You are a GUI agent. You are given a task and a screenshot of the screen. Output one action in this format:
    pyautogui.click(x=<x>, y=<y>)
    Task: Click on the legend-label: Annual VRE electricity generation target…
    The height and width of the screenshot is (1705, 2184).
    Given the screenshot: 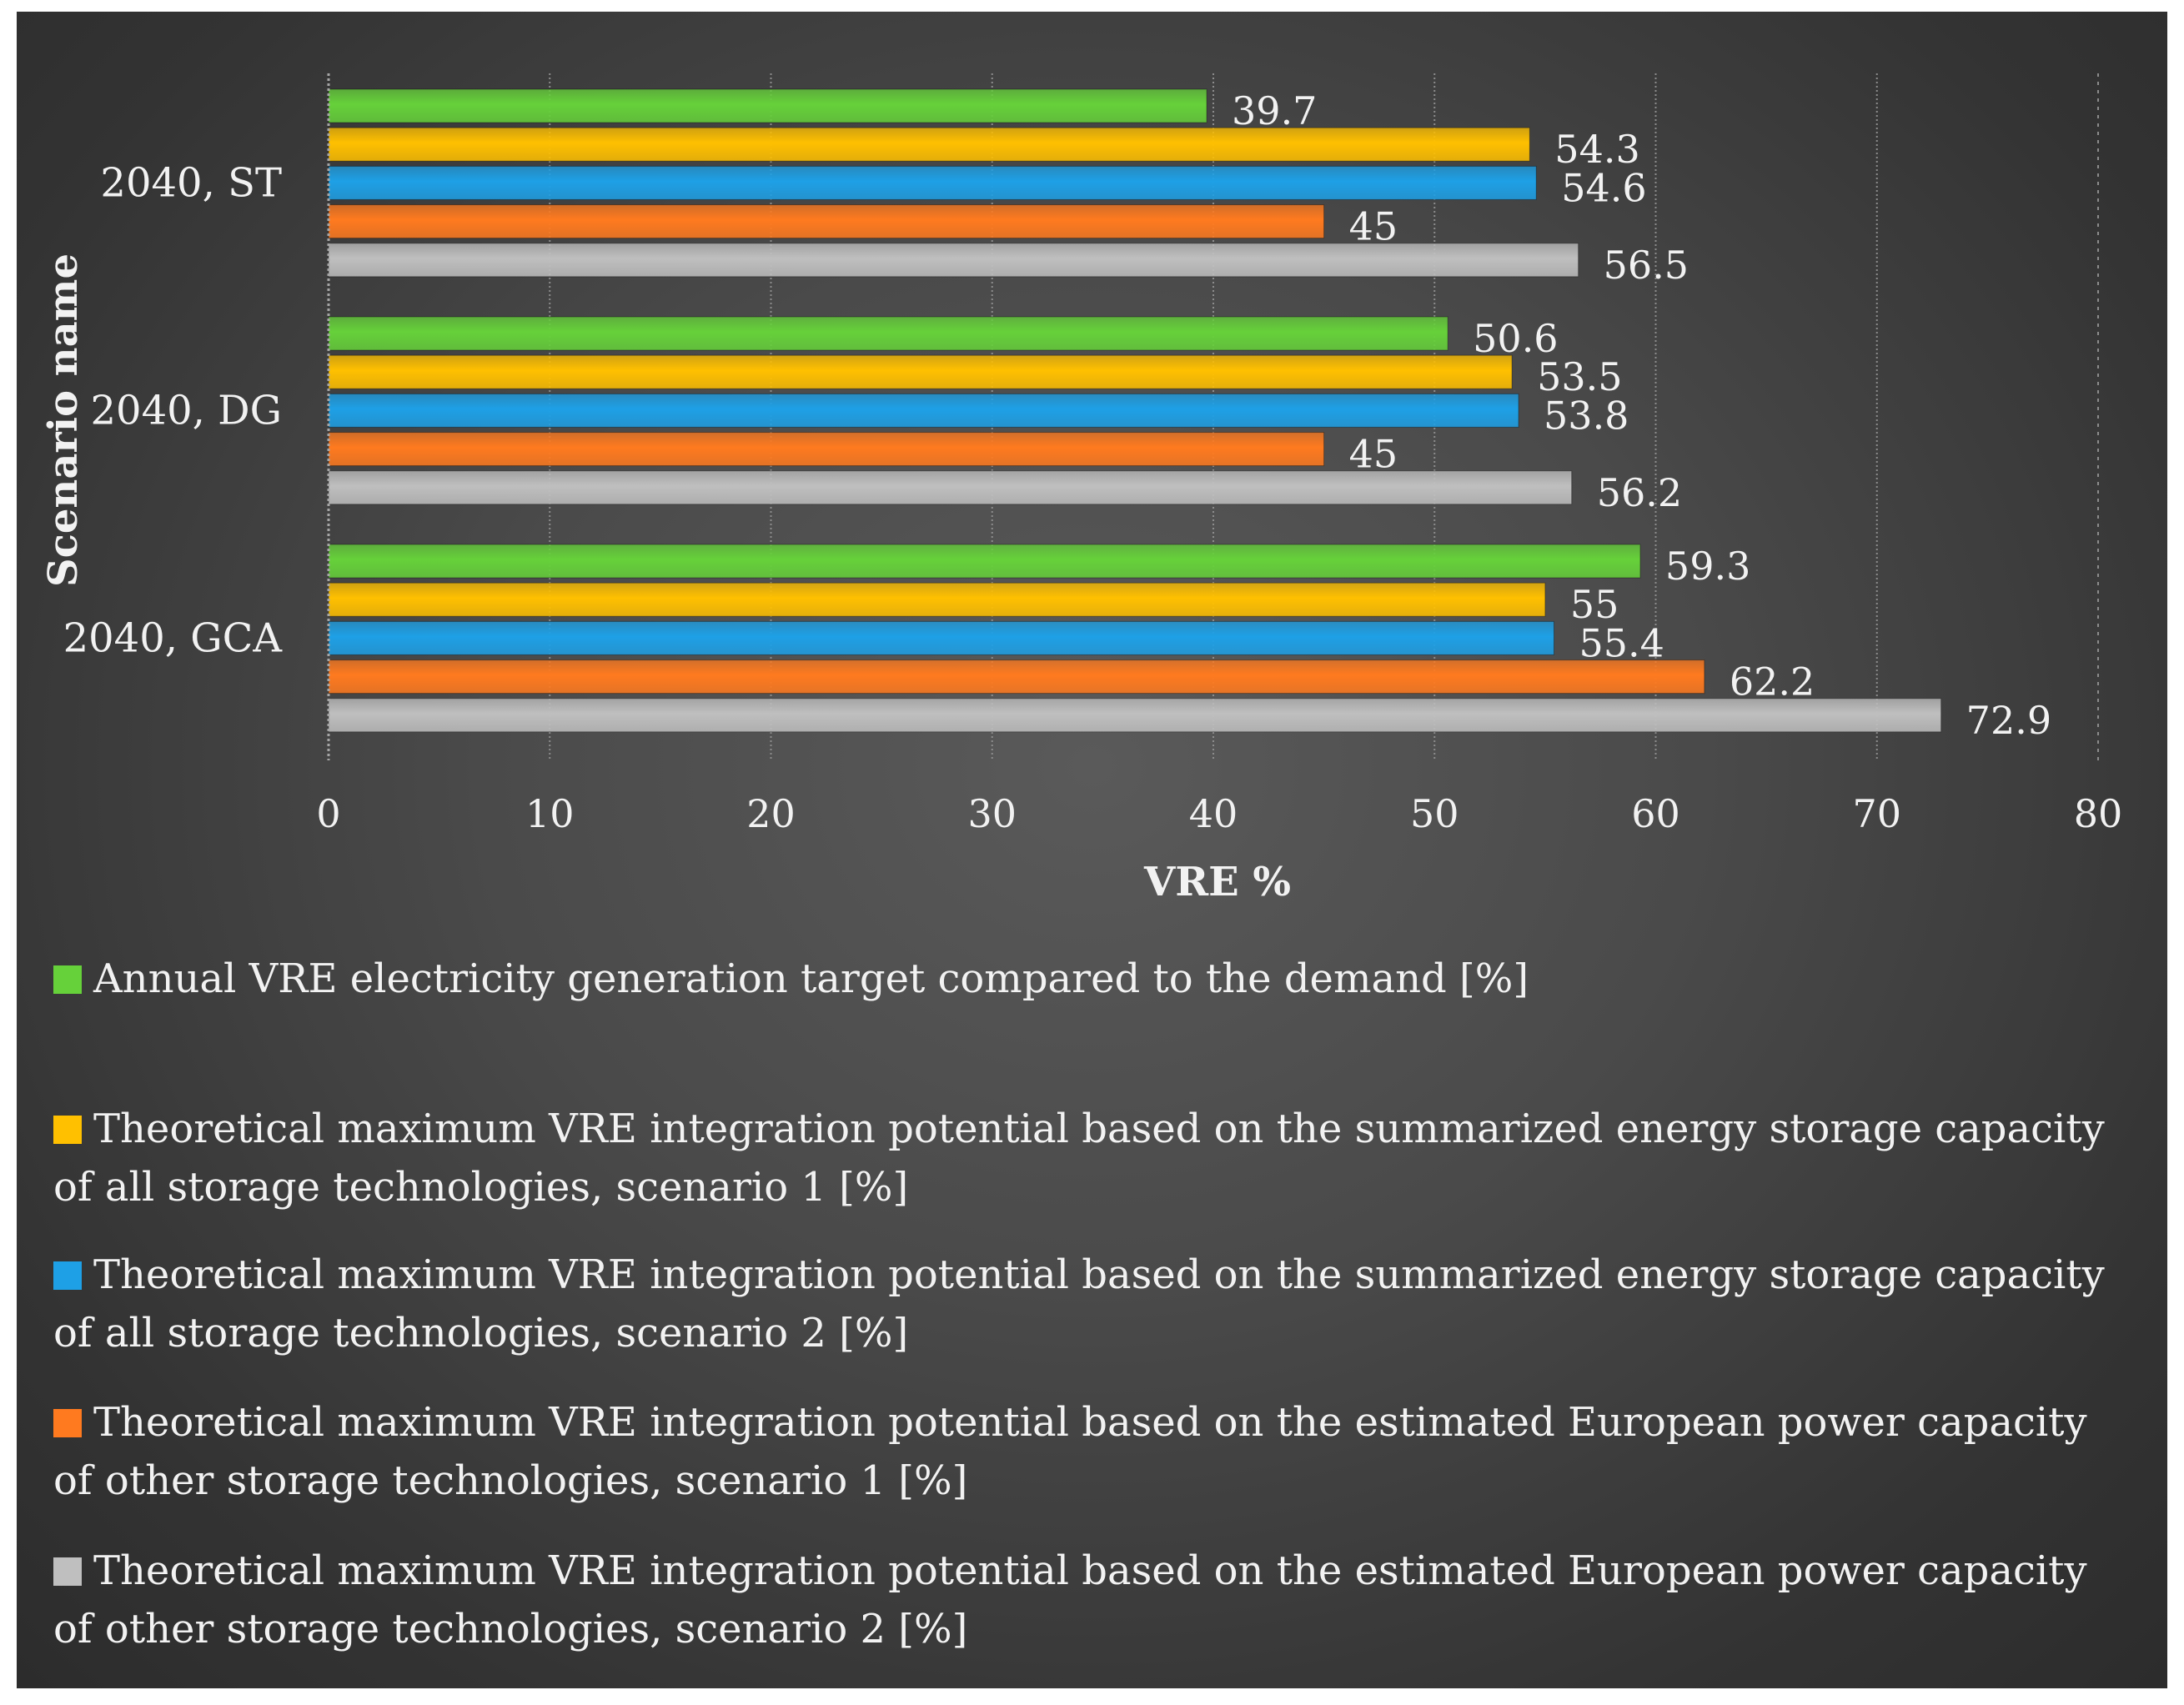 What is the action you would take?
    pyautogui.click(x=811, y=979)
    